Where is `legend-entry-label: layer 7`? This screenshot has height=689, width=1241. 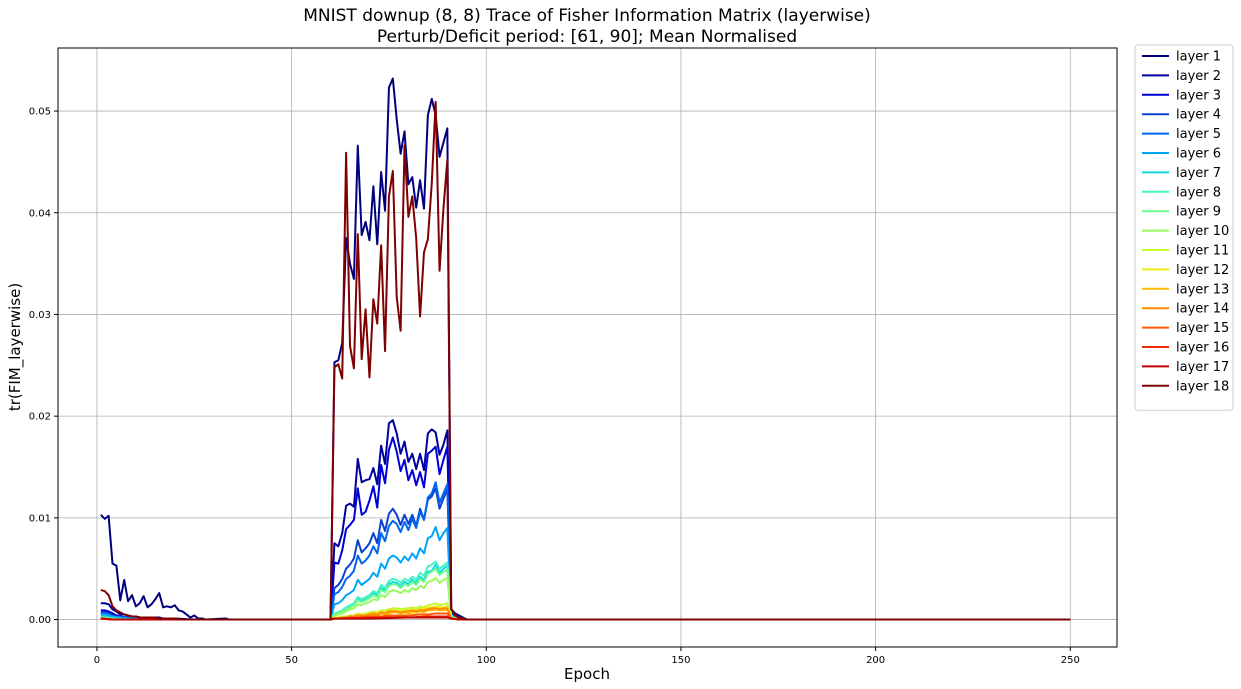 legend-entry-label: layer 7 is located at coordinates (1198, 173).